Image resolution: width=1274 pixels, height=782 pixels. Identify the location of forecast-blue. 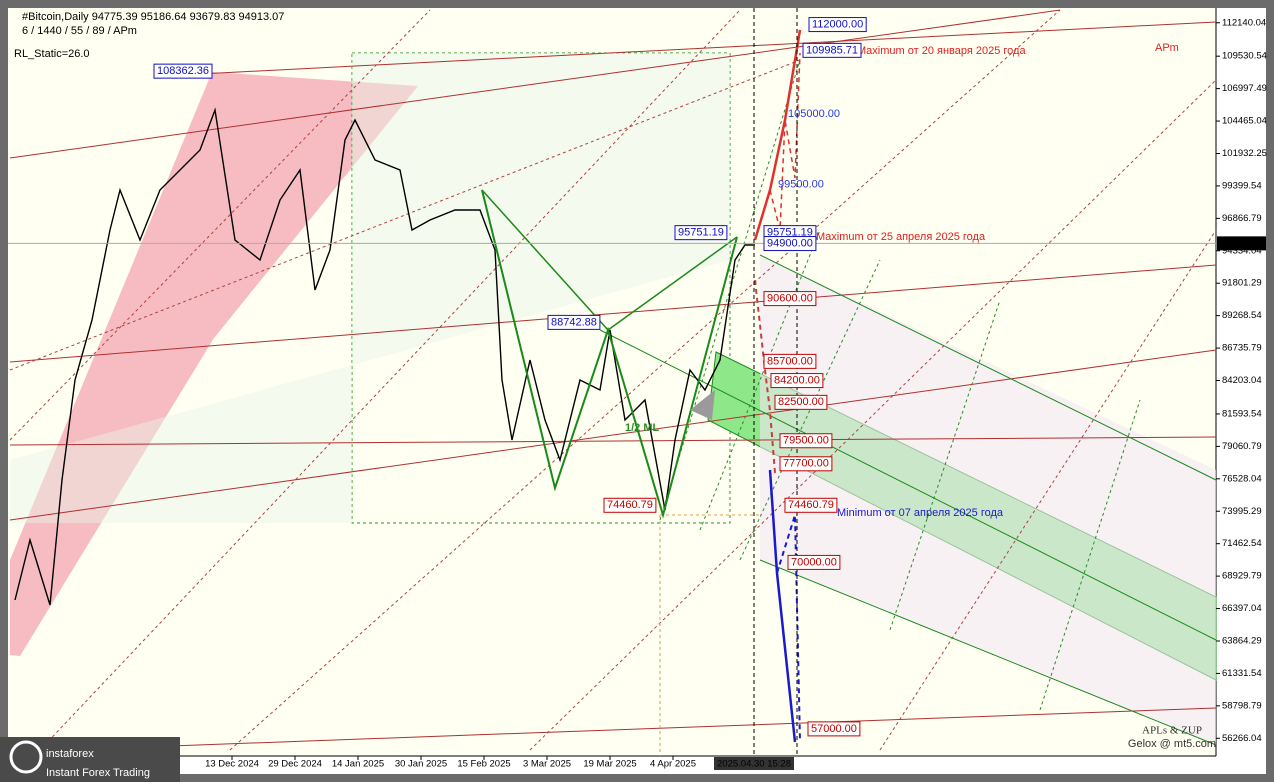
(788, 628).